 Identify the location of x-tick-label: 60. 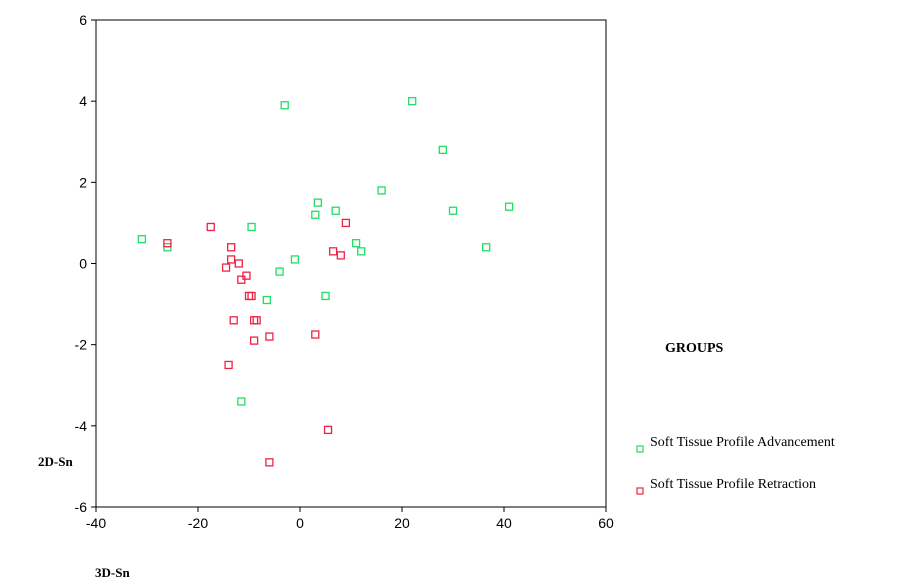
(606, 523).